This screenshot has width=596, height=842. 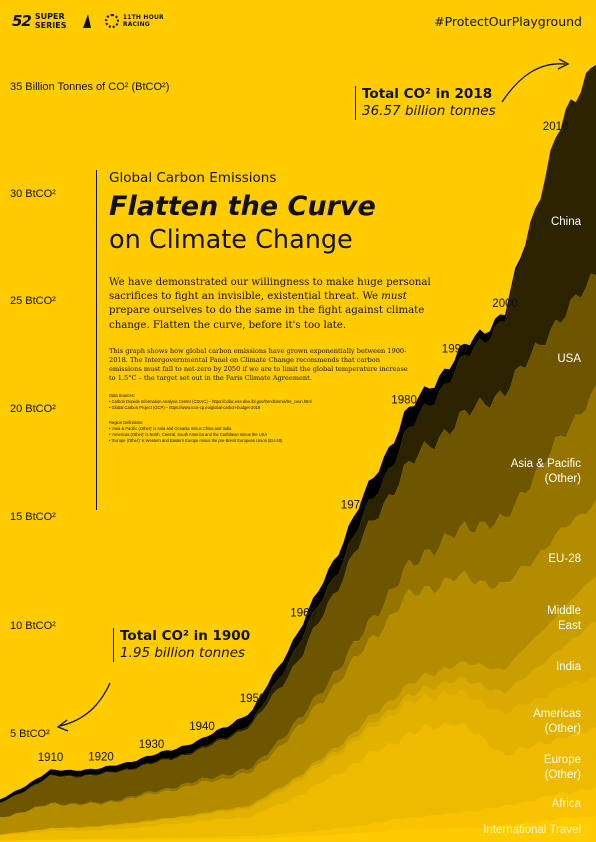 What do you see at coordinates (298, 781) in the screenshot?
I see `area-europe-other` at bounding box center [298, 781].